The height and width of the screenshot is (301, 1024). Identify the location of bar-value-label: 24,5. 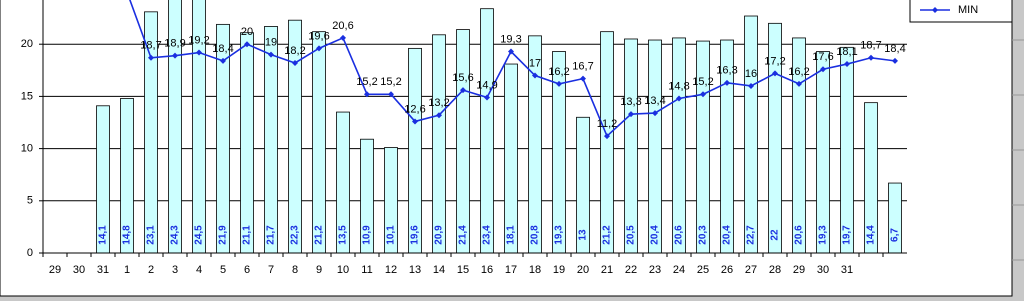
(199, 235).